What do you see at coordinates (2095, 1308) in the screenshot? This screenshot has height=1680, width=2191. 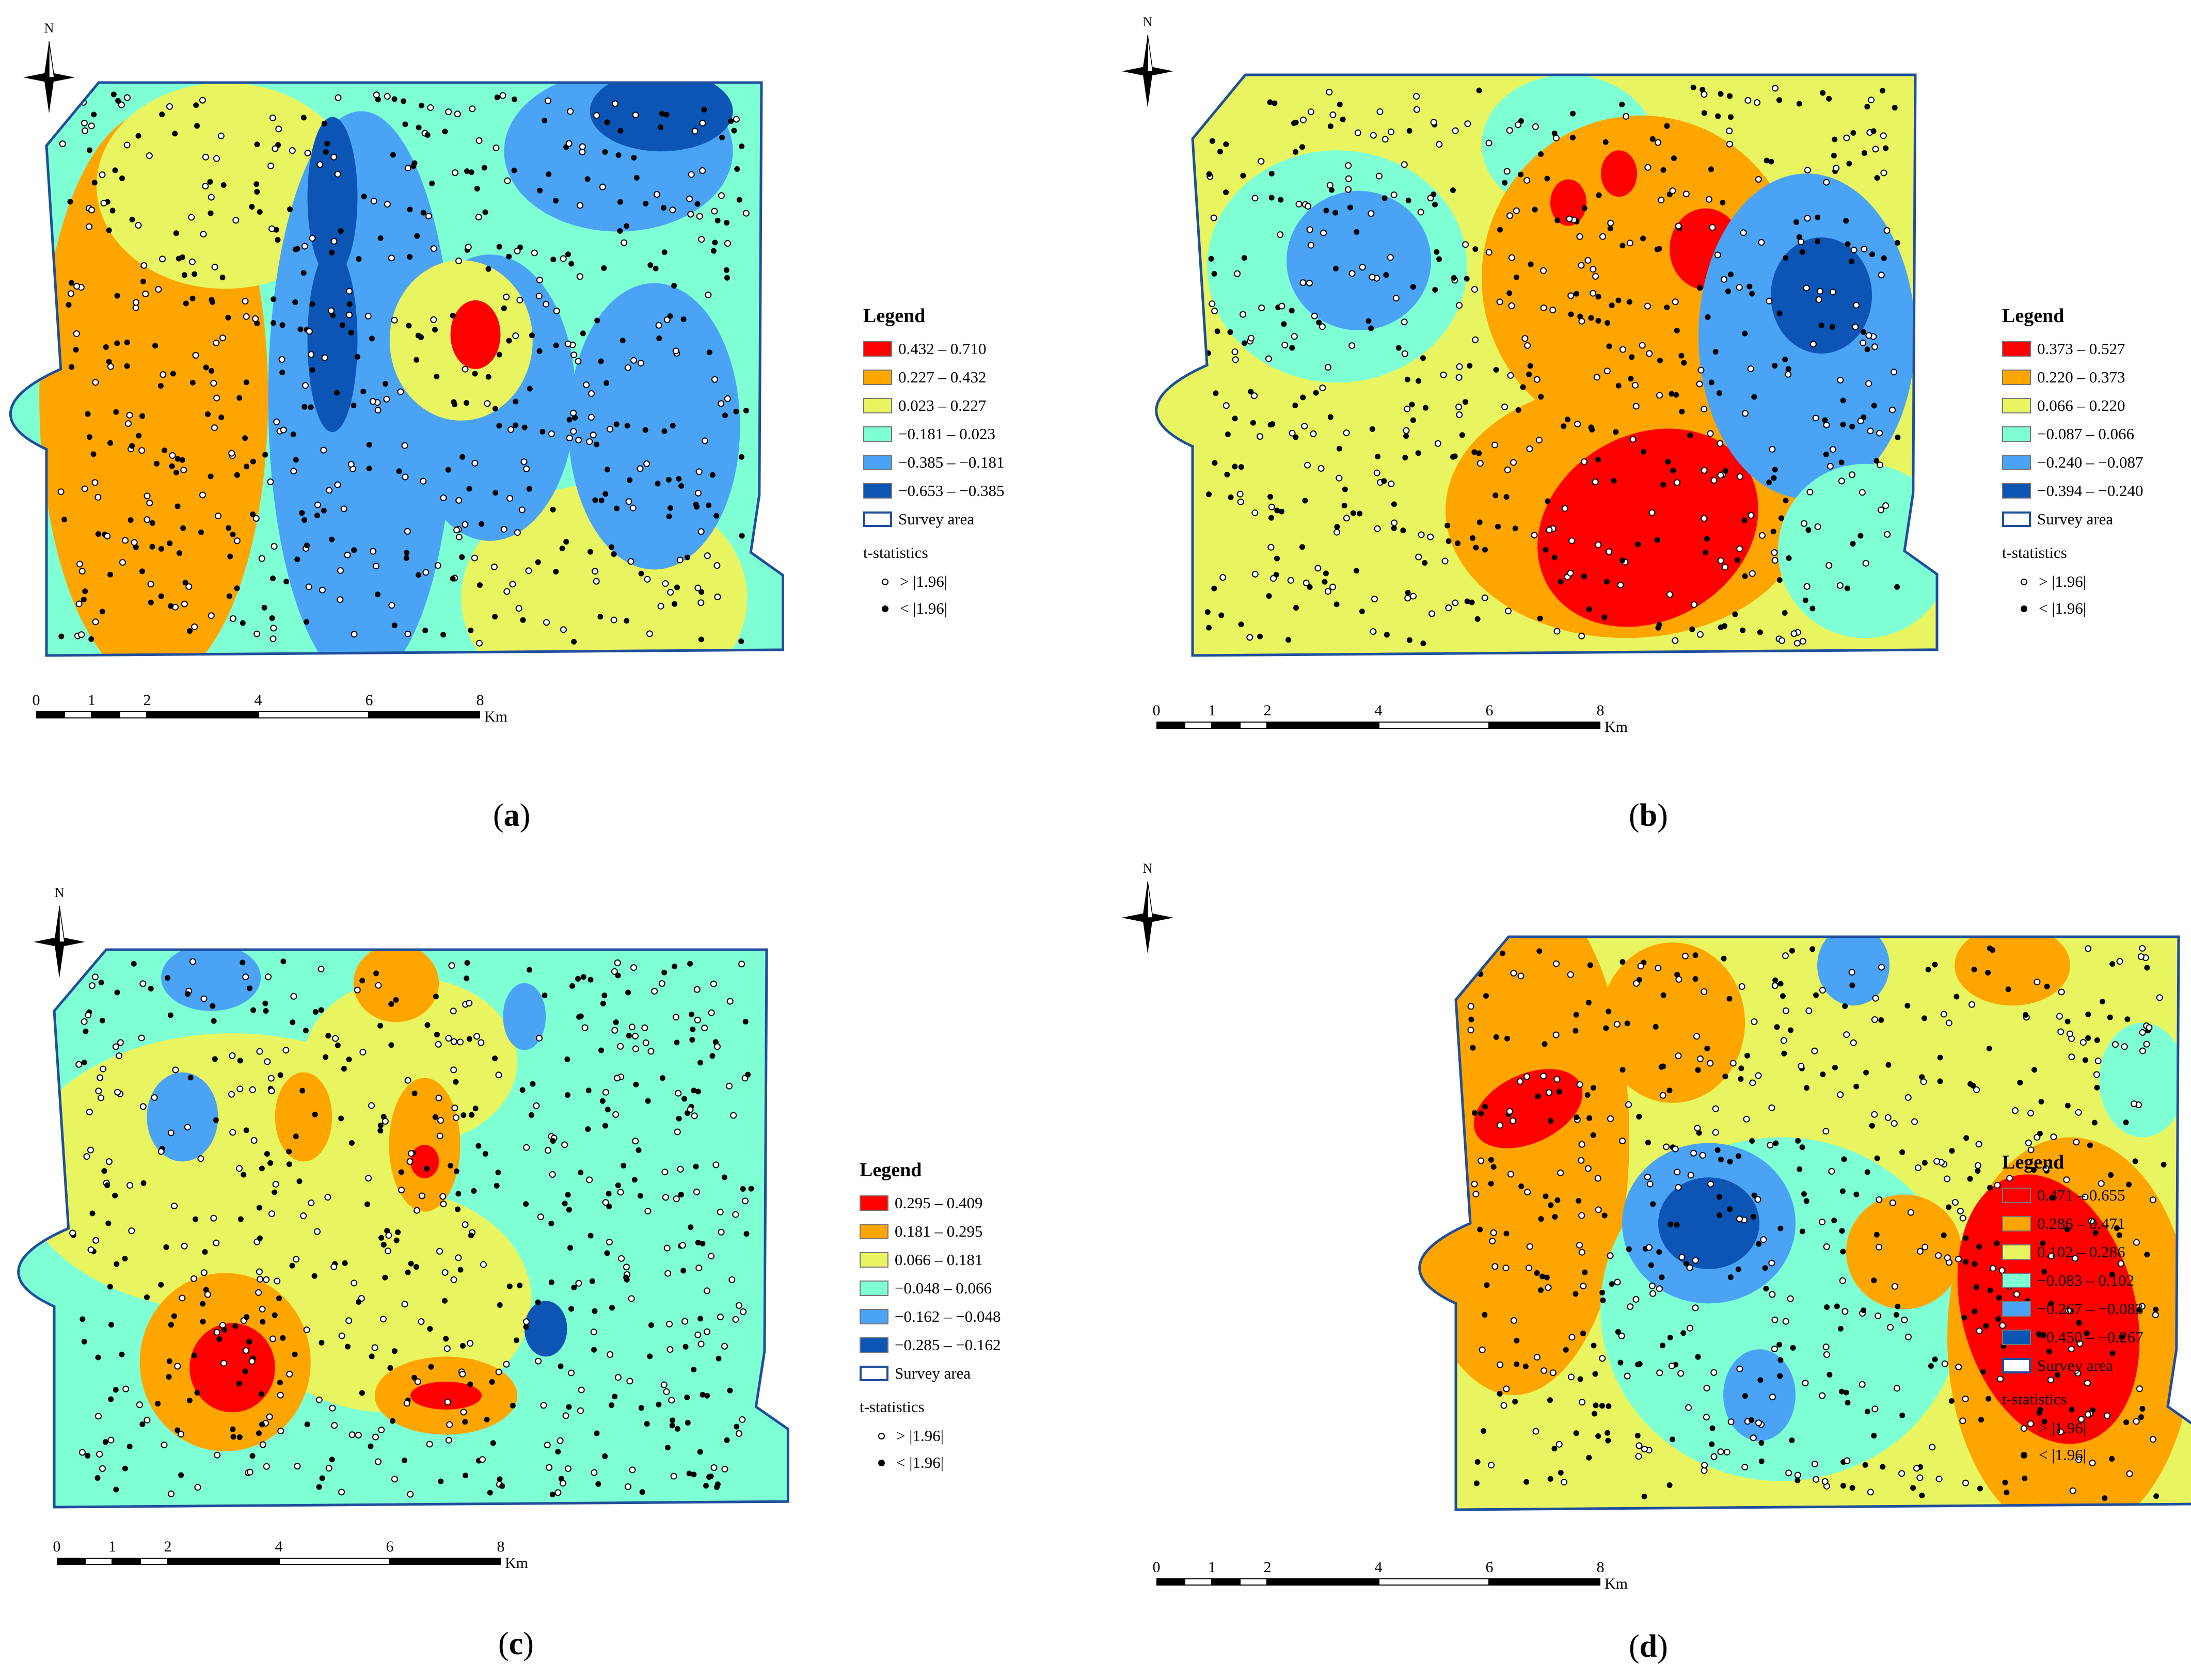 I see `legend-class-5: −0.267 – −0.083` at bounding box center [2095, 1308].